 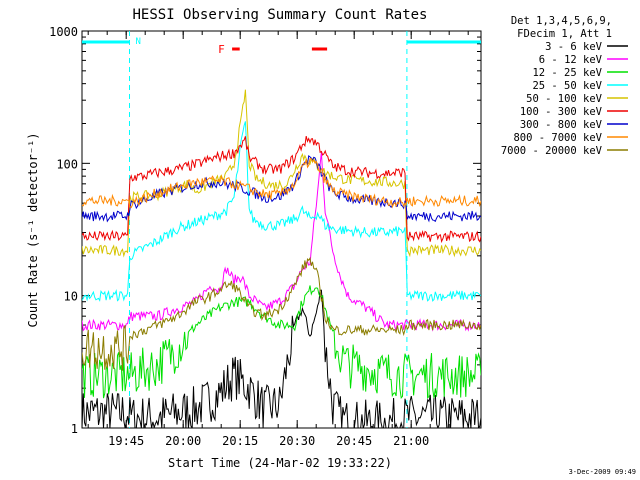 What do you see at coordinates (564, 99) in the screenshot?
I see `legend-label: 50 - 100 keV` at bounding box center [564, 99].